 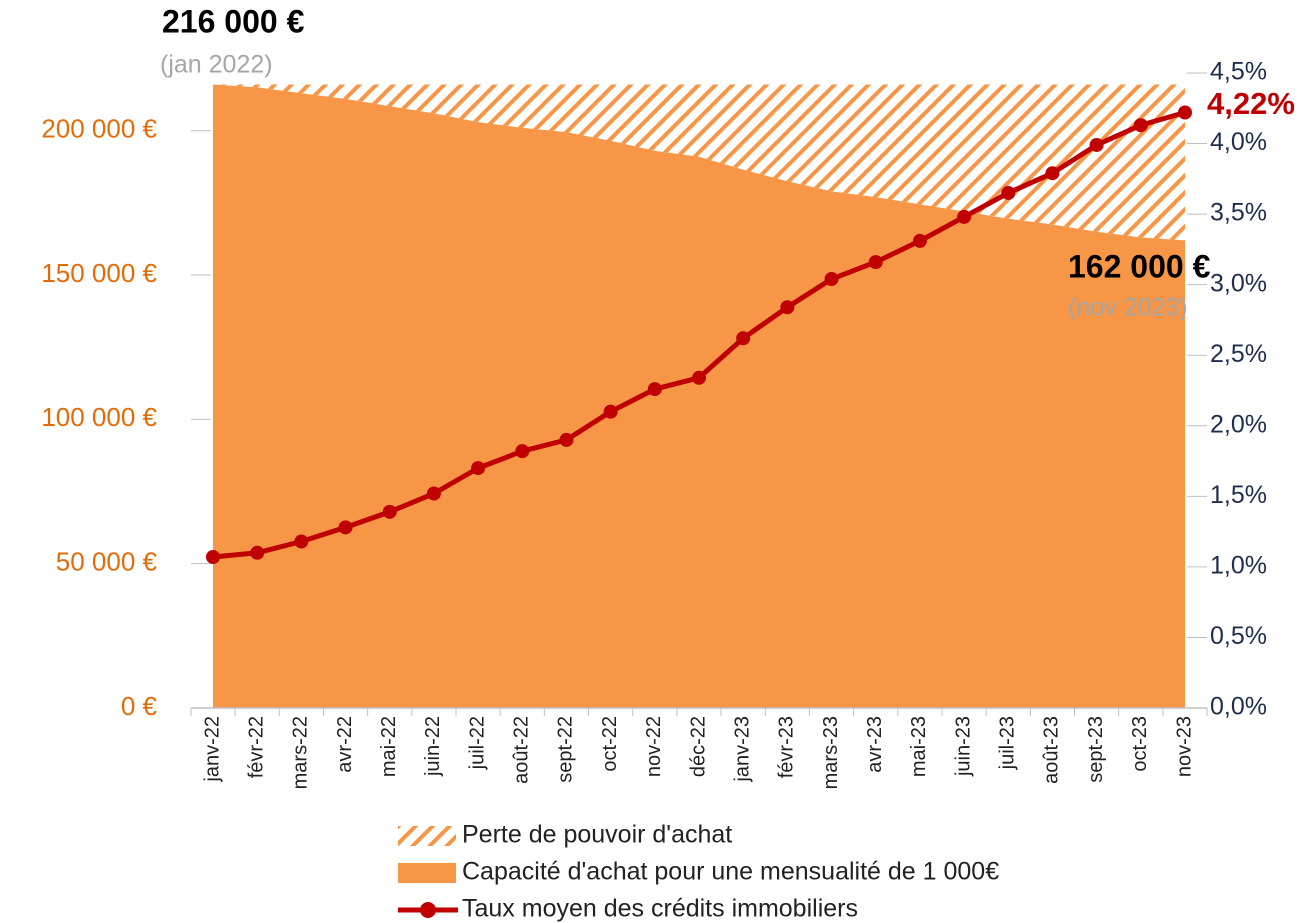 What do you see at coordinates (698, 746) in the screenshot?
I see `x-tick-label: déc-22` at bounding box center [698, 746].